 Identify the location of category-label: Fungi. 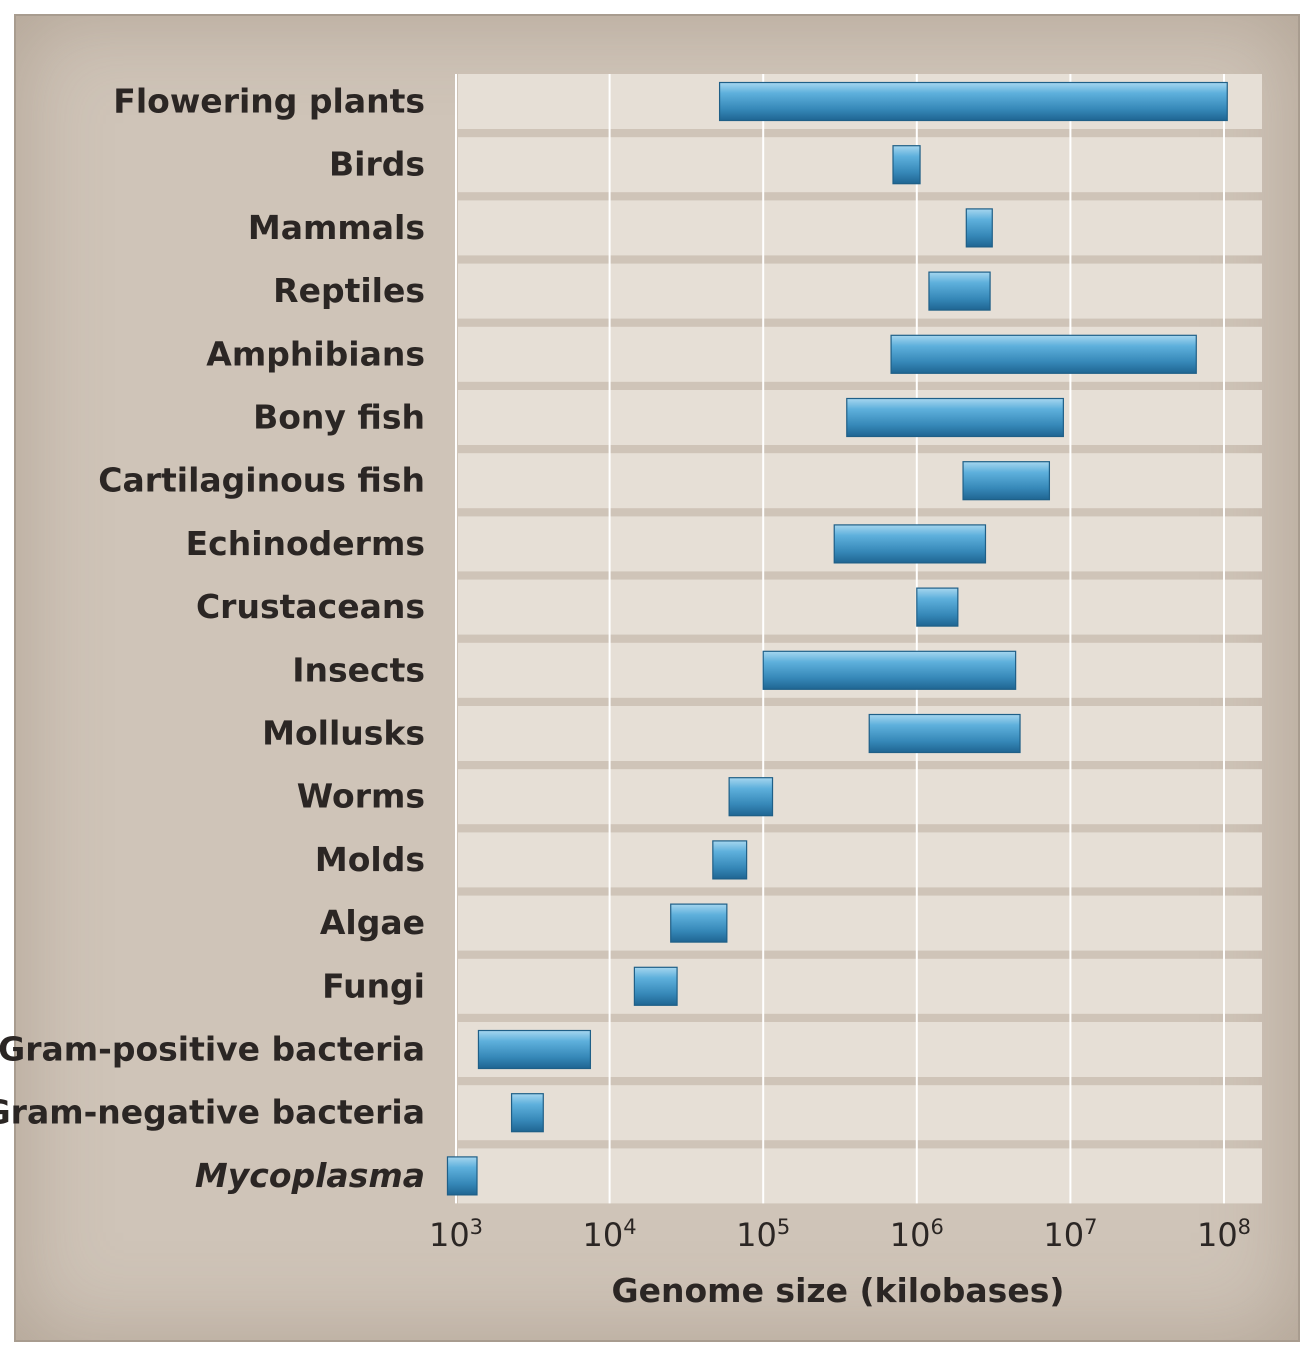
(373, 985).